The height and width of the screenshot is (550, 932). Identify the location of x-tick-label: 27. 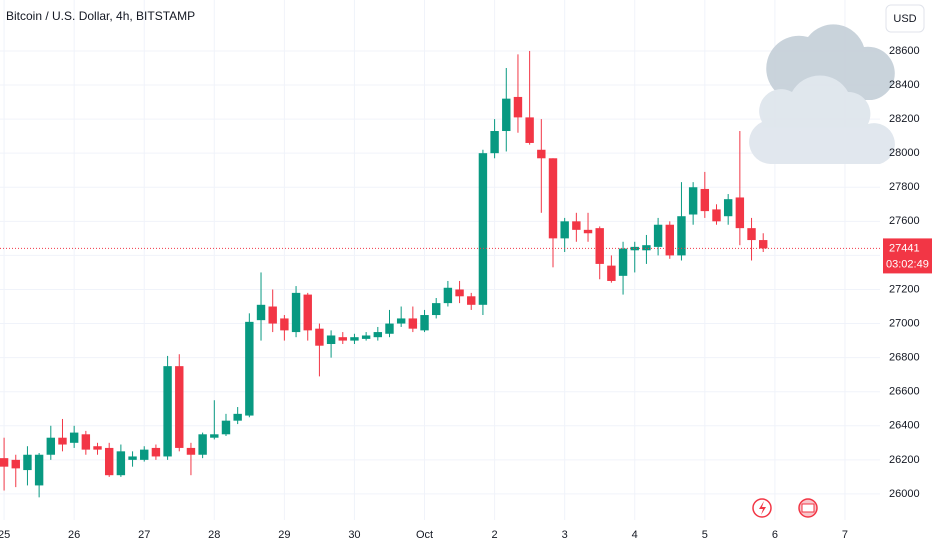
(144, 535).